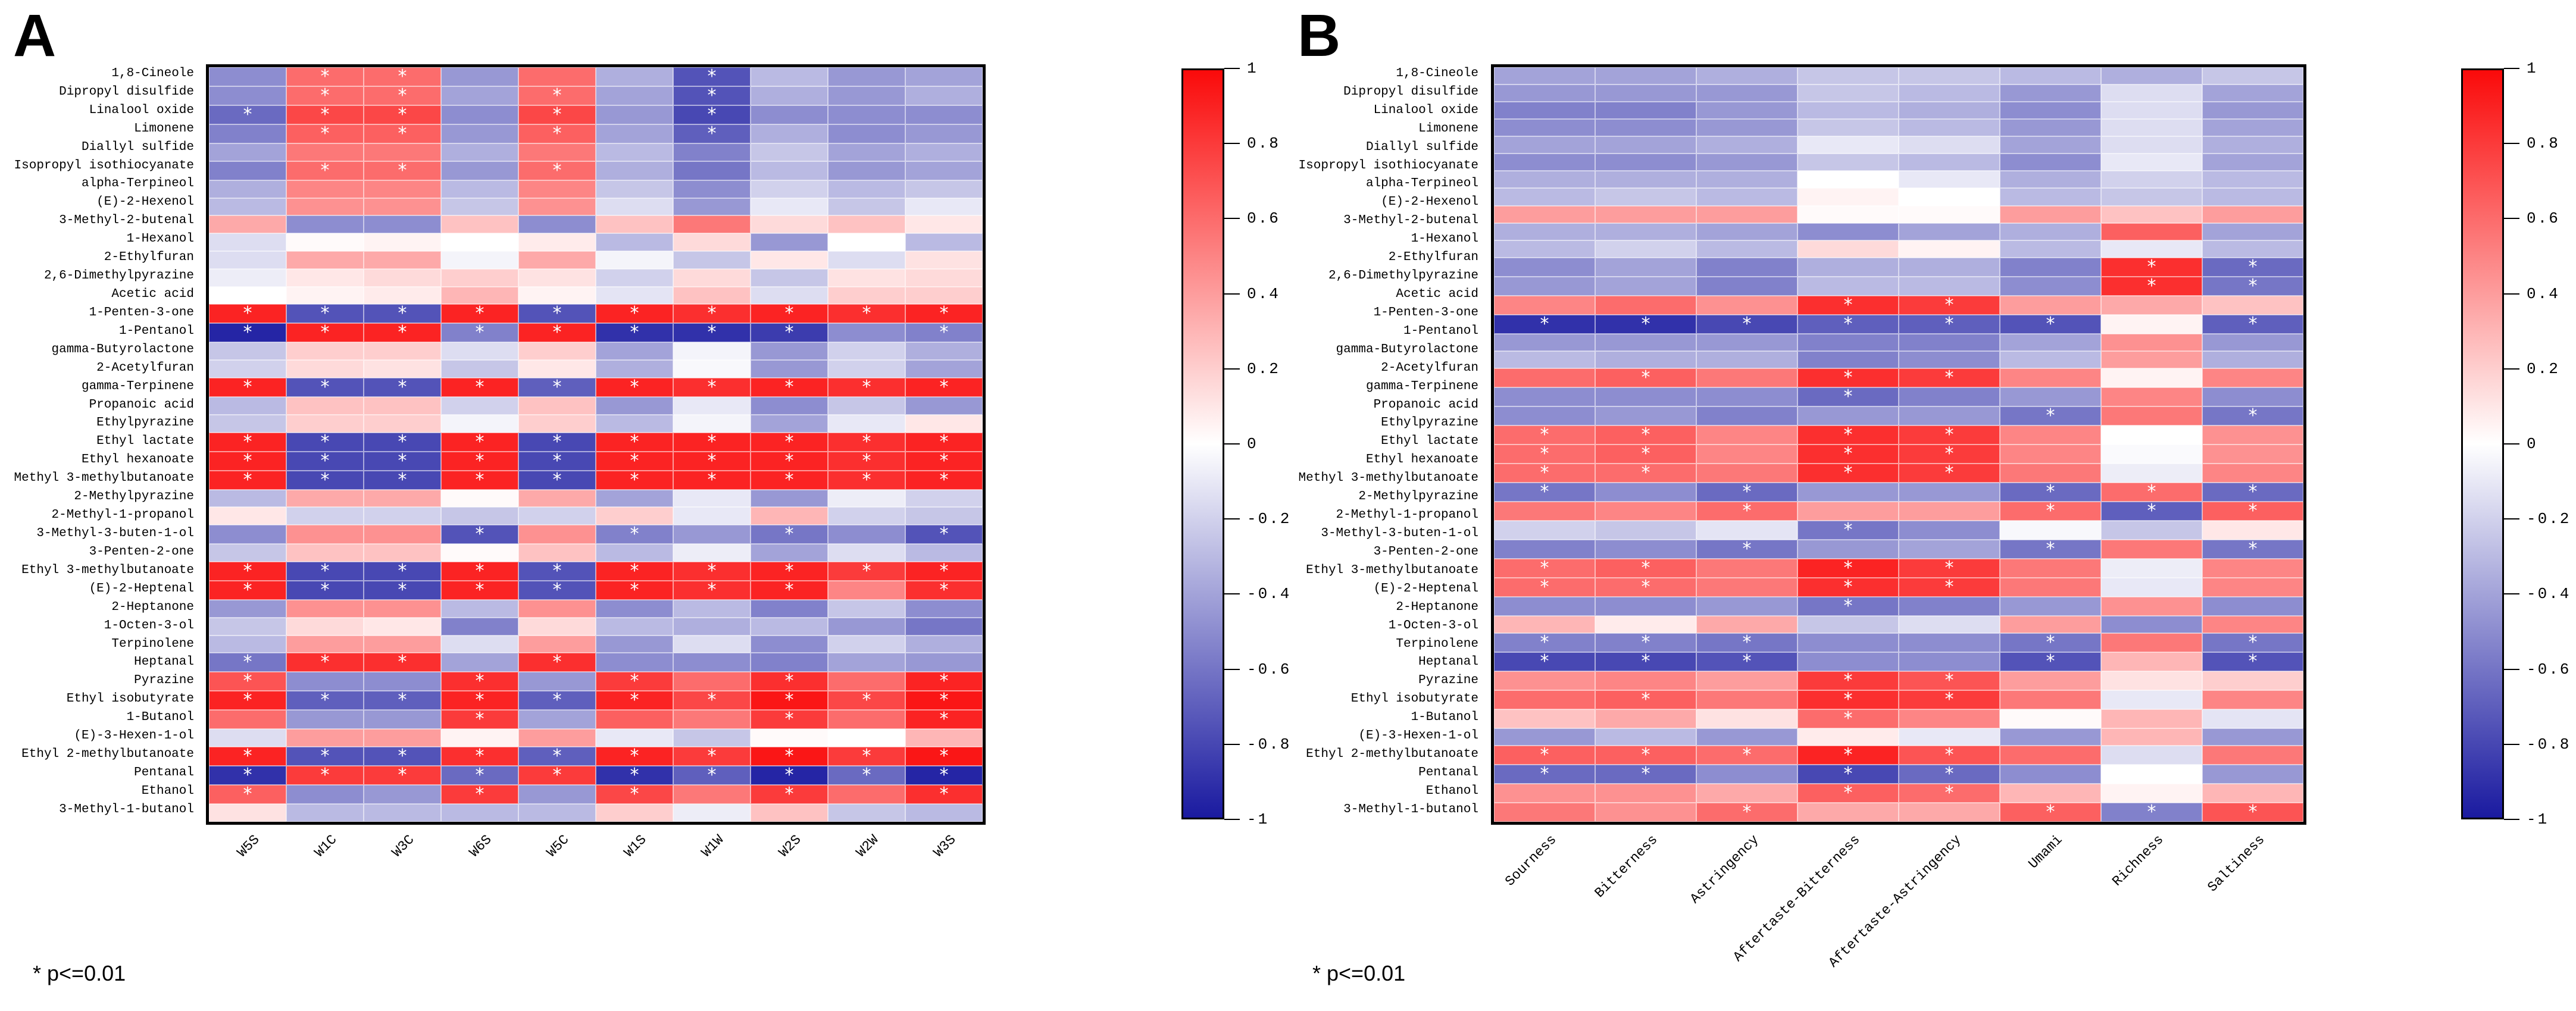 Image resolution: width=2576 pixels, height=1011 pixels. I want to click on row-label: Limonene, so click(164, 129).